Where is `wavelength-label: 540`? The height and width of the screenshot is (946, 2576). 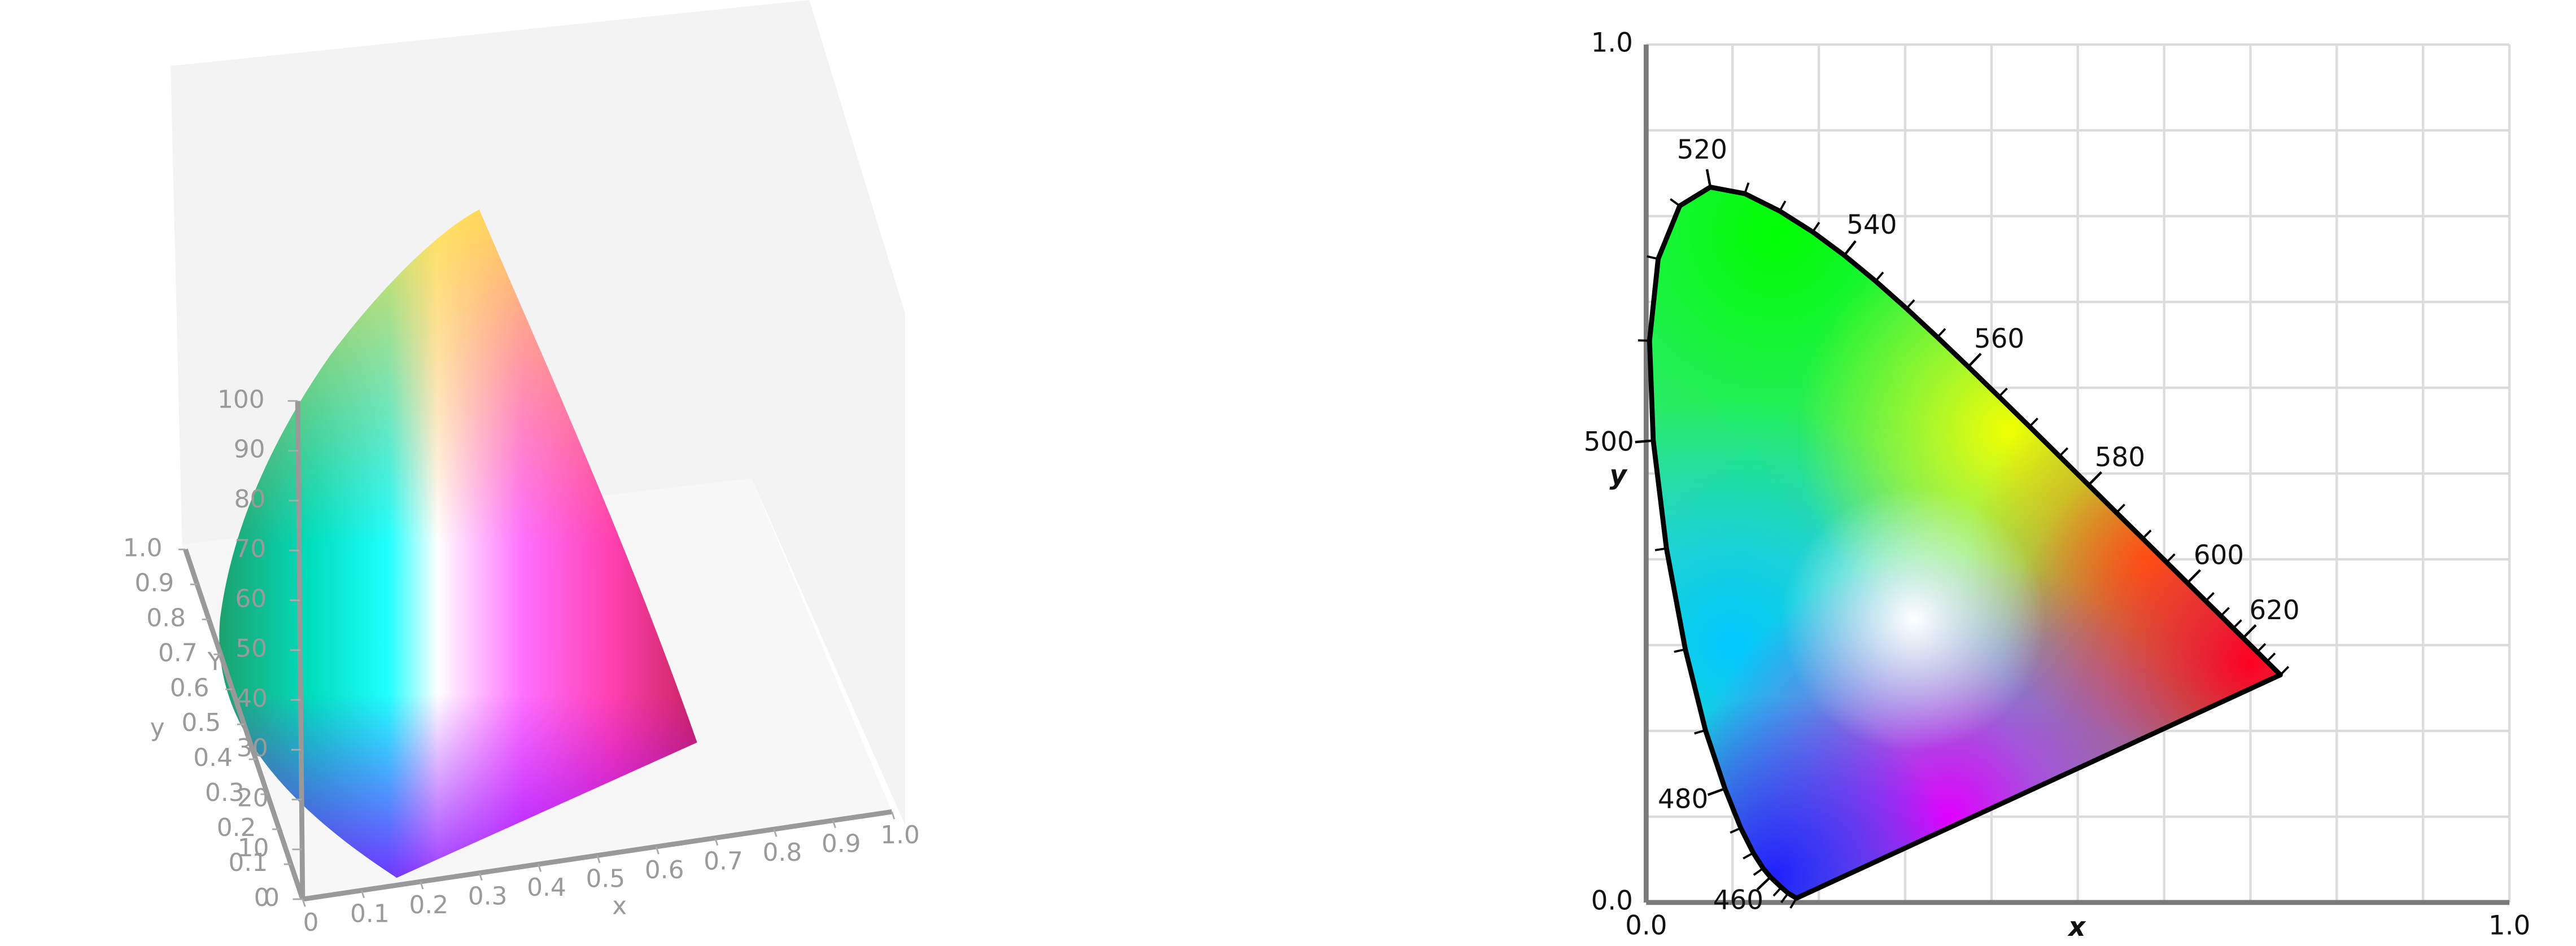 wavelength-label: 540 is located at coordinates (1872, 225).